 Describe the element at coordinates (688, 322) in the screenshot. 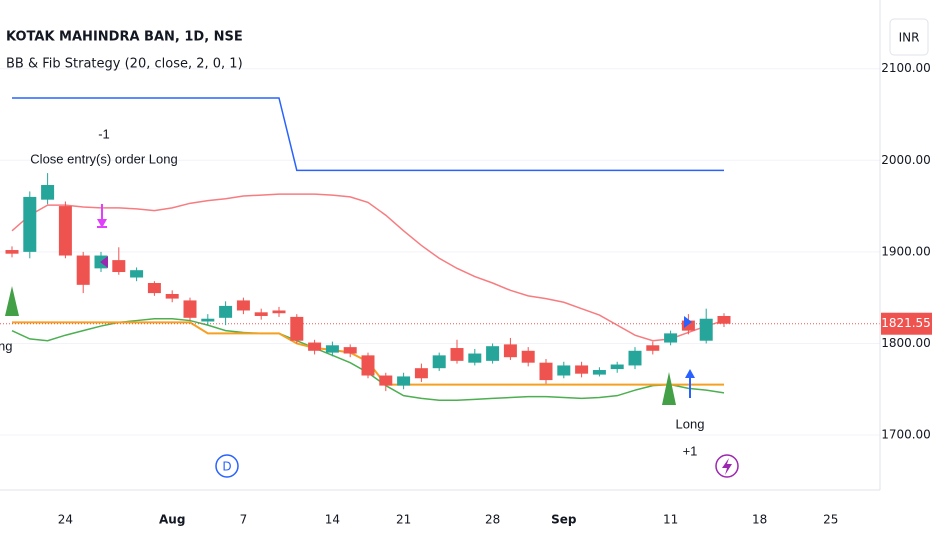

I see `entry-marker` at that location.